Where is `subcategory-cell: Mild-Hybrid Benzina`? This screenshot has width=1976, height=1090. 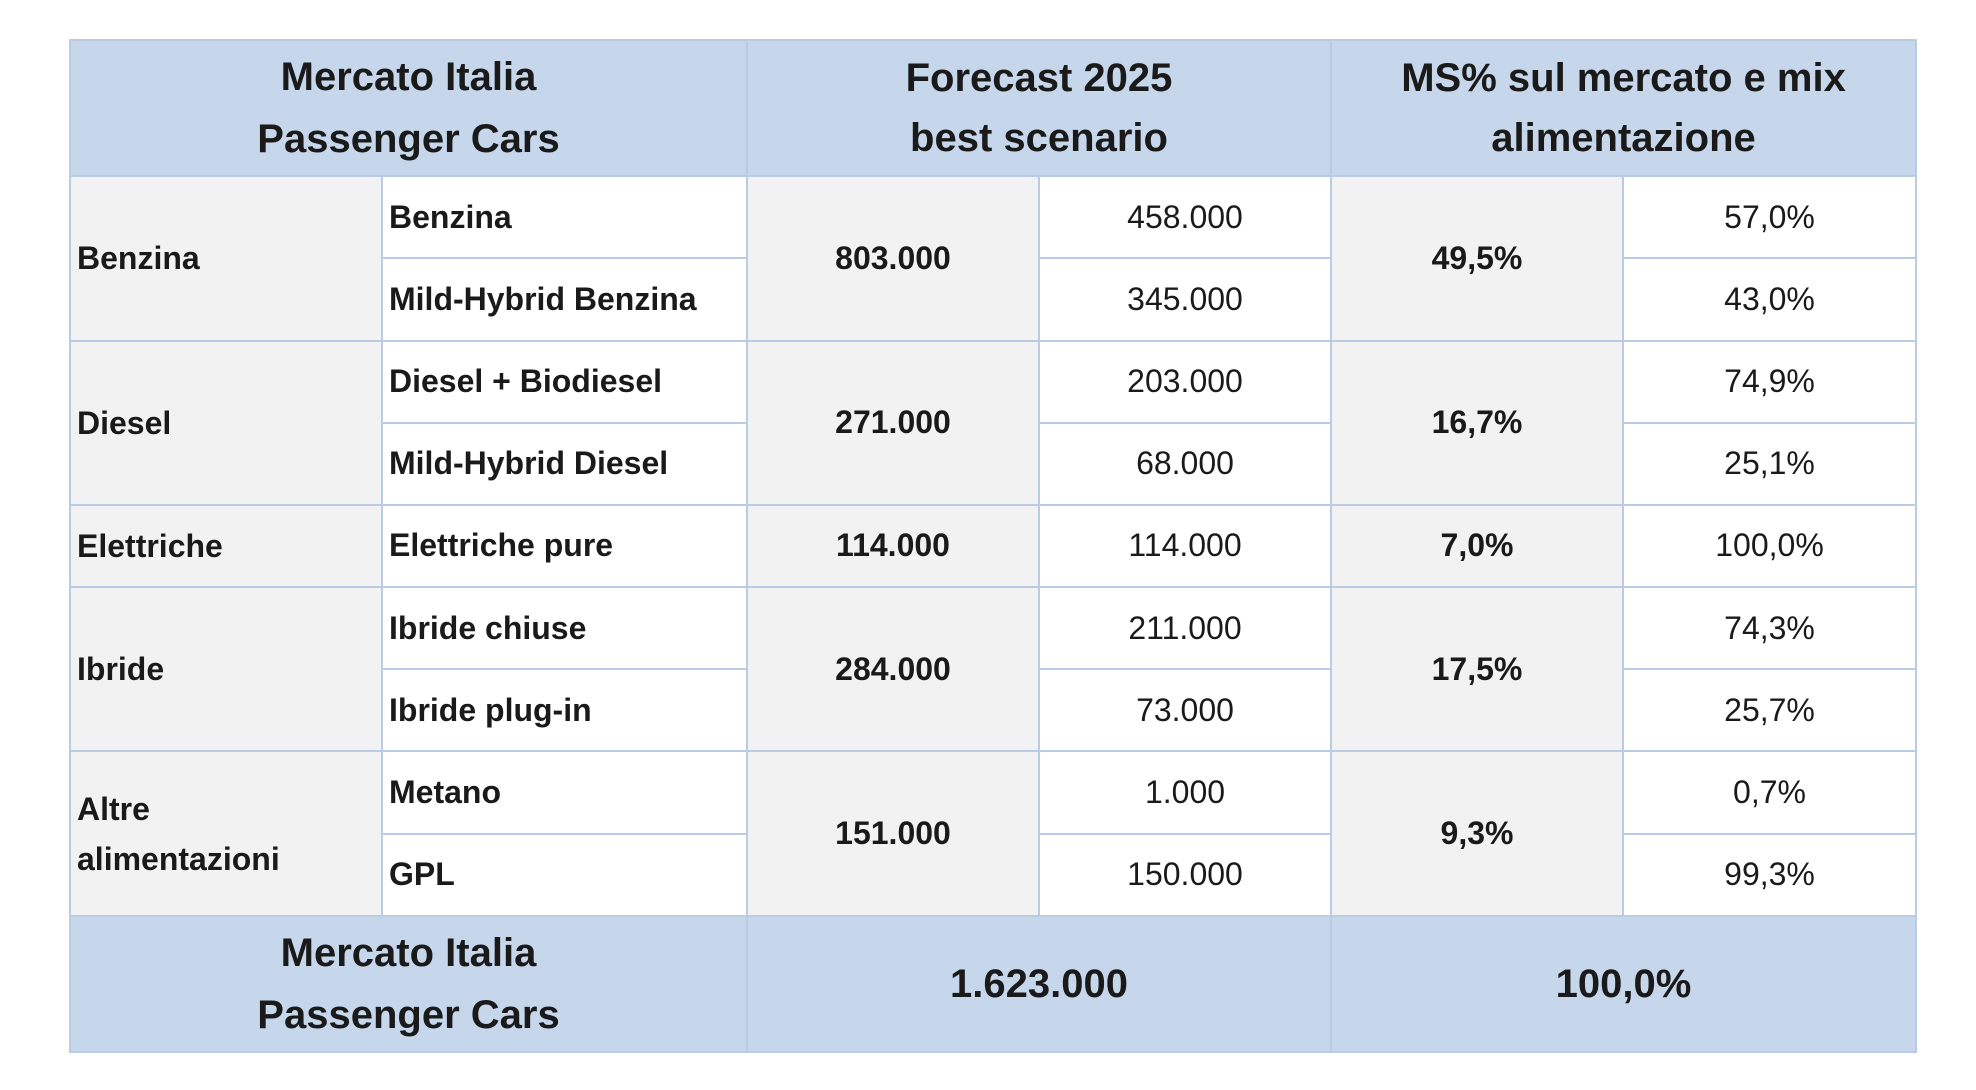 subcategory-cell: Mild-Hybrid Benzina is located at coordinates (564, 299).